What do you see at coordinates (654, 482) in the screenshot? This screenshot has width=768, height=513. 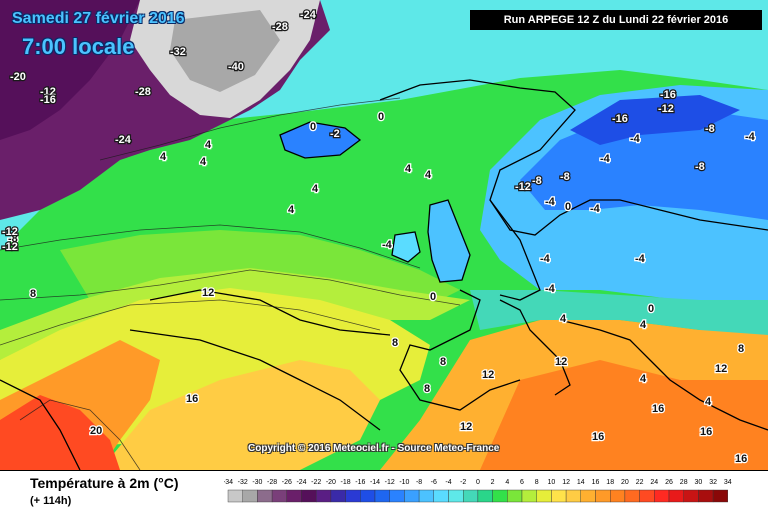 I see `legend-tick-label: 24` at bounding box center [654, 482].